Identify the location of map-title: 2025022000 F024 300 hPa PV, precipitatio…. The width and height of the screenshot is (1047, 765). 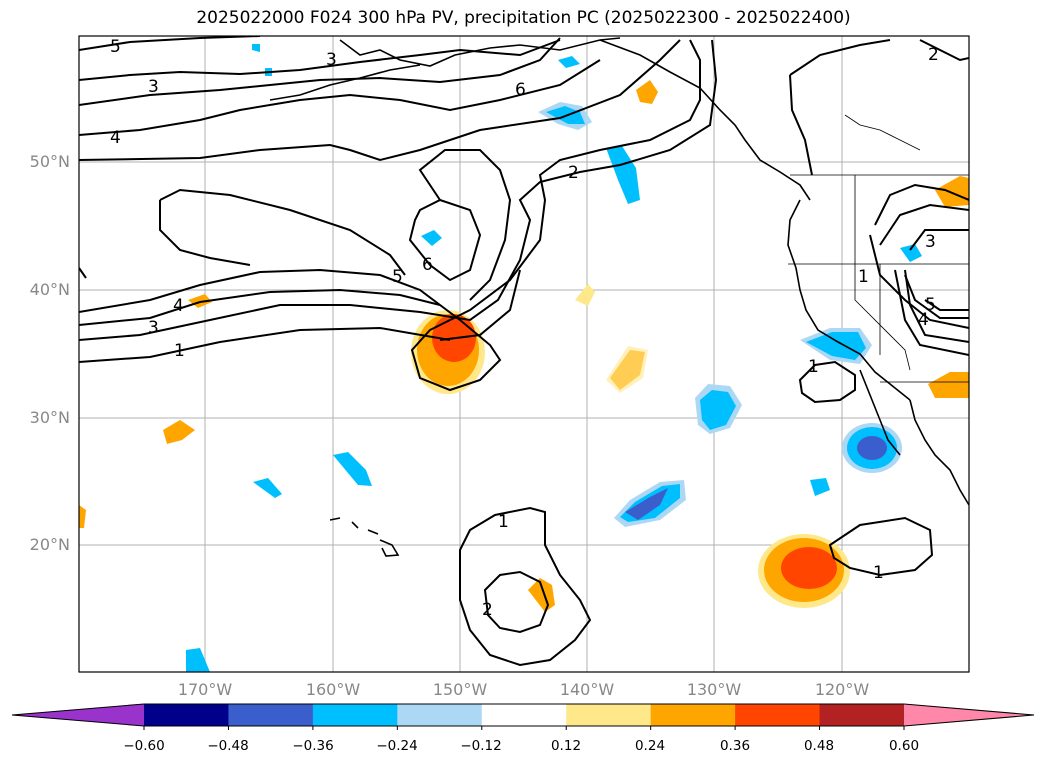
(523, 18).